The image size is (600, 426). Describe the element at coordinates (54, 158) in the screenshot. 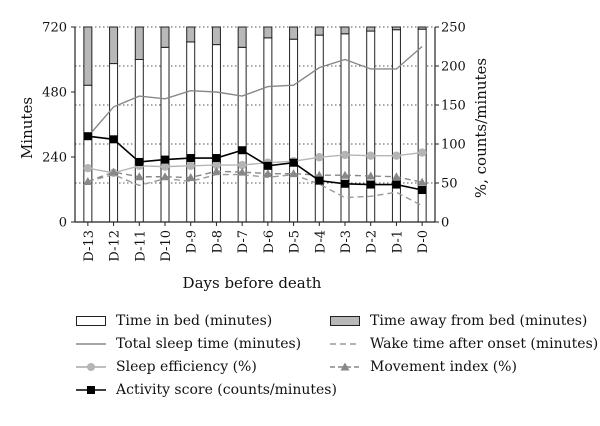

I see `y-tick-label-left: 240` at that location.